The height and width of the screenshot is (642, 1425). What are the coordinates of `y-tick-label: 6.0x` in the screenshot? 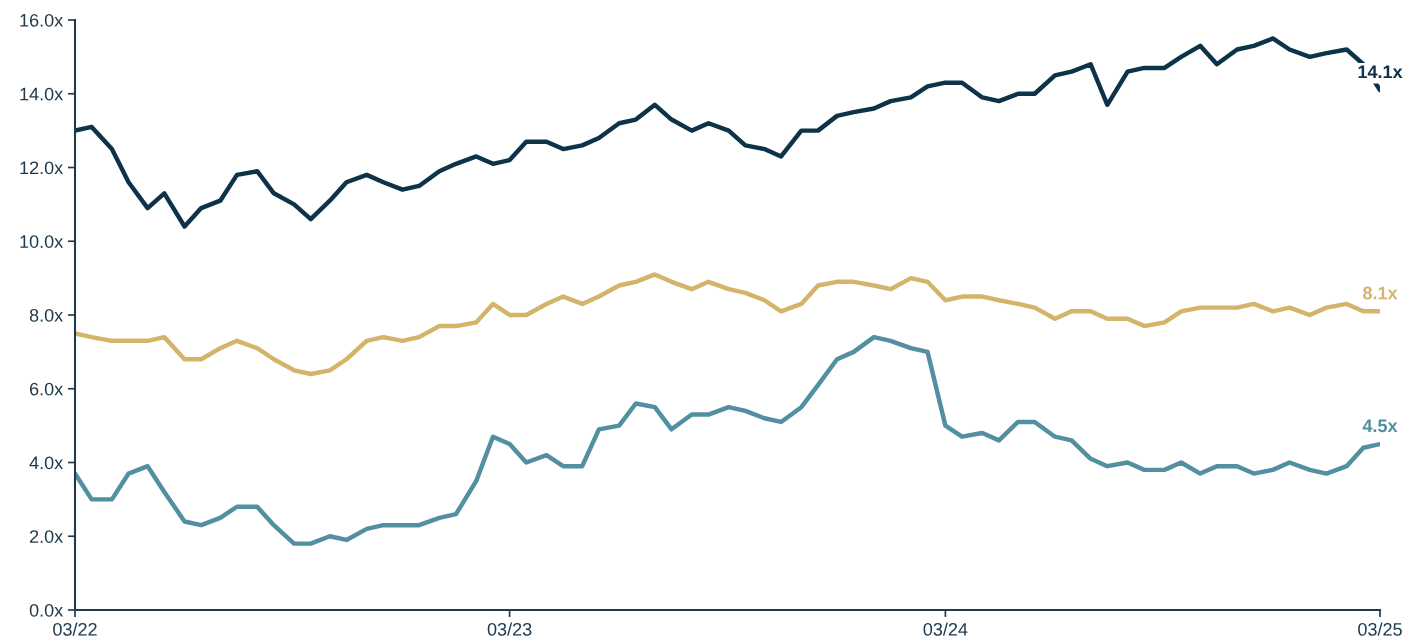 It's located at (46, 389).